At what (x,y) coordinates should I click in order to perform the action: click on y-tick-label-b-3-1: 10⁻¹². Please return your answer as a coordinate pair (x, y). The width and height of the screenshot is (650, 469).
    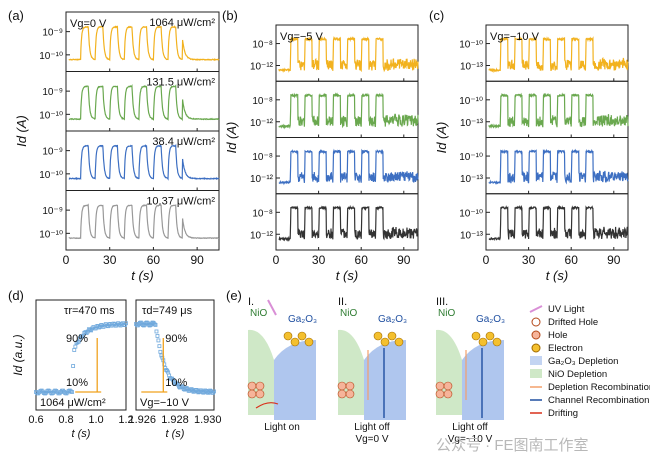
    Looking at the image, I should click on (262, 235).